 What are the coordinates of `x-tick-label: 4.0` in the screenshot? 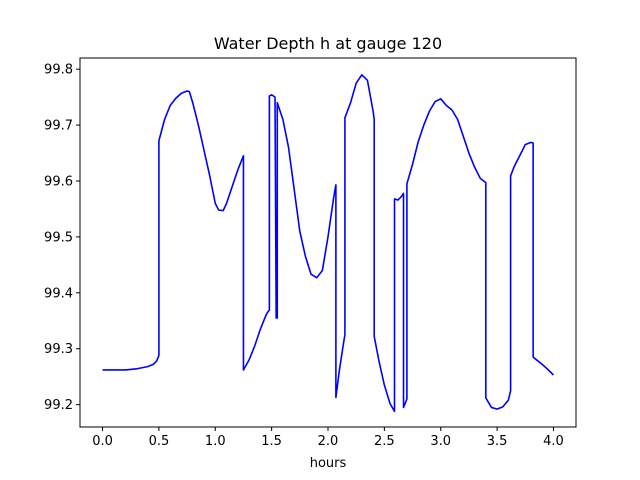 It's located at (553, 441).